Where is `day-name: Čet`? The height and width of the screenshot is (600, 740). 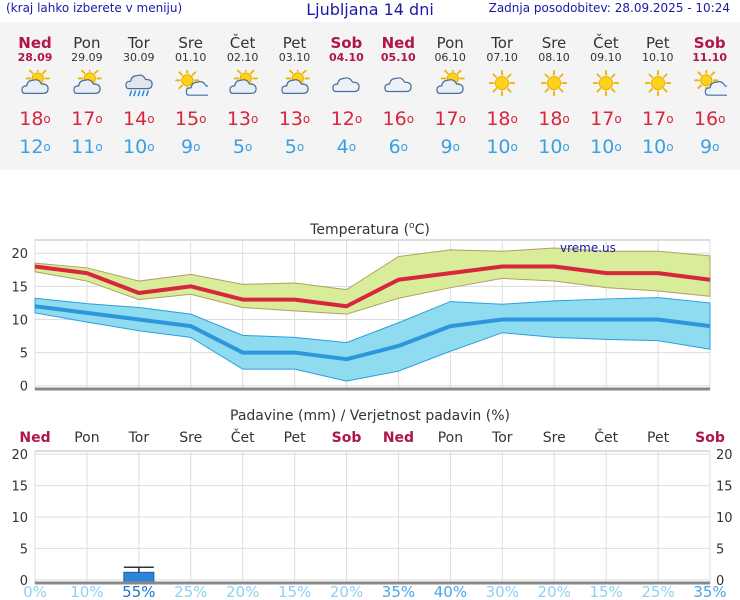 day-name: Čet is located at coordinates (606, 43).